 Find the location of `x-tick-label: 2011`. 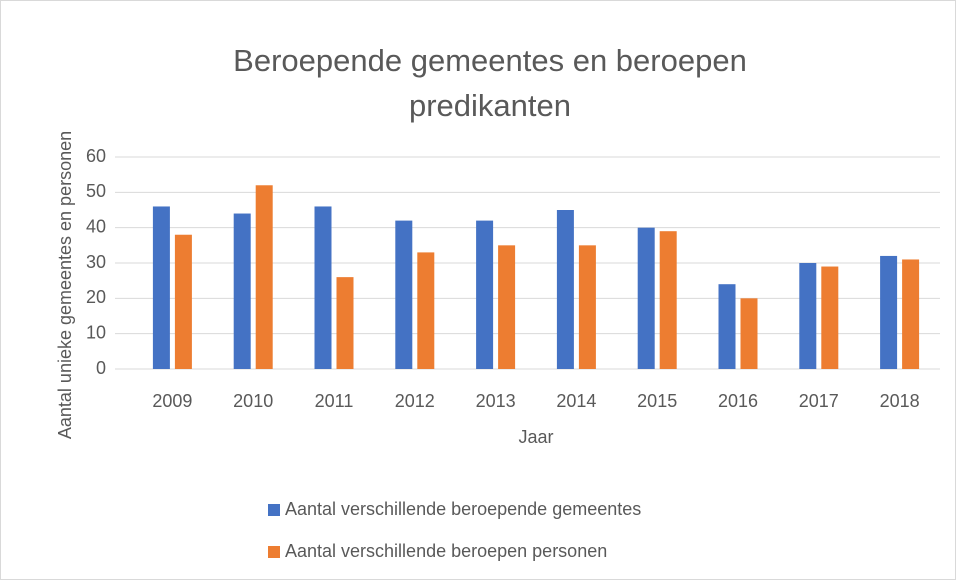

x-tick-label: 2011 is located at coordinates (334, 401).